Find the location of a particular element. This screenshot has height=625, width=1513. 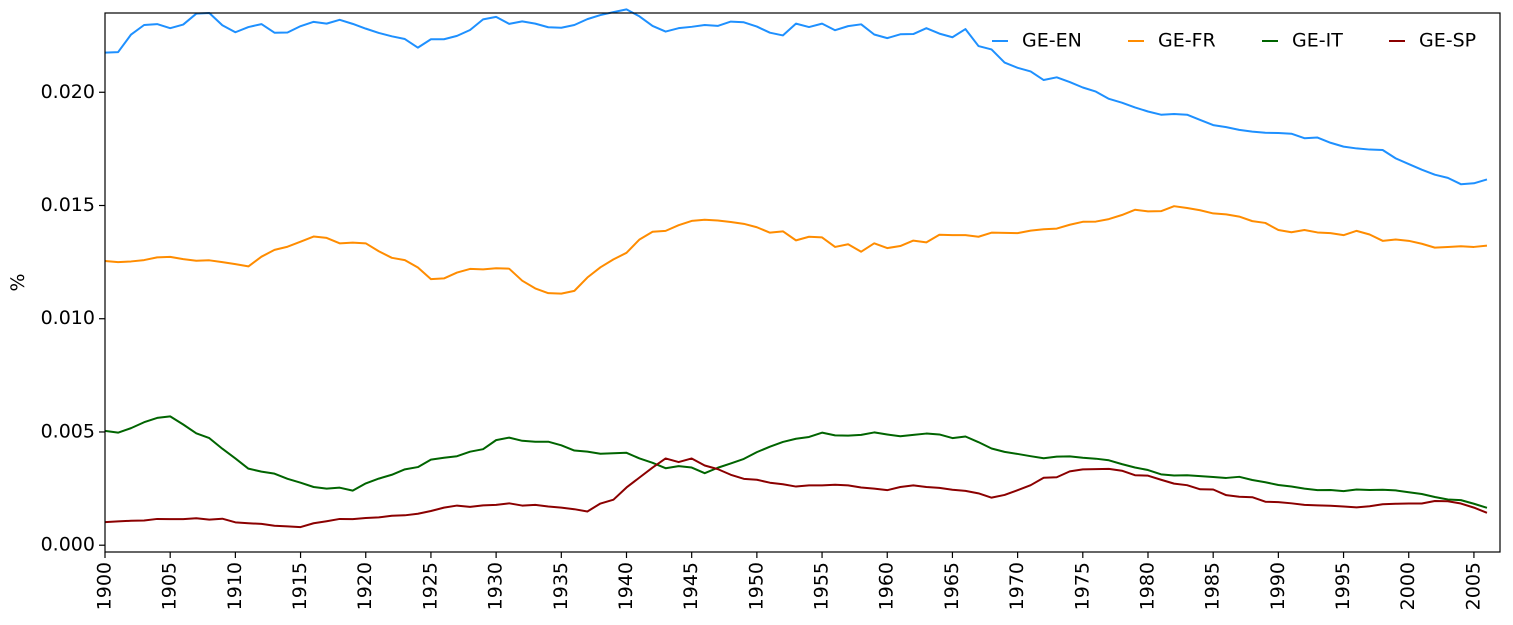

x-tick-label: 1900 is located at coordinates (105, 586).